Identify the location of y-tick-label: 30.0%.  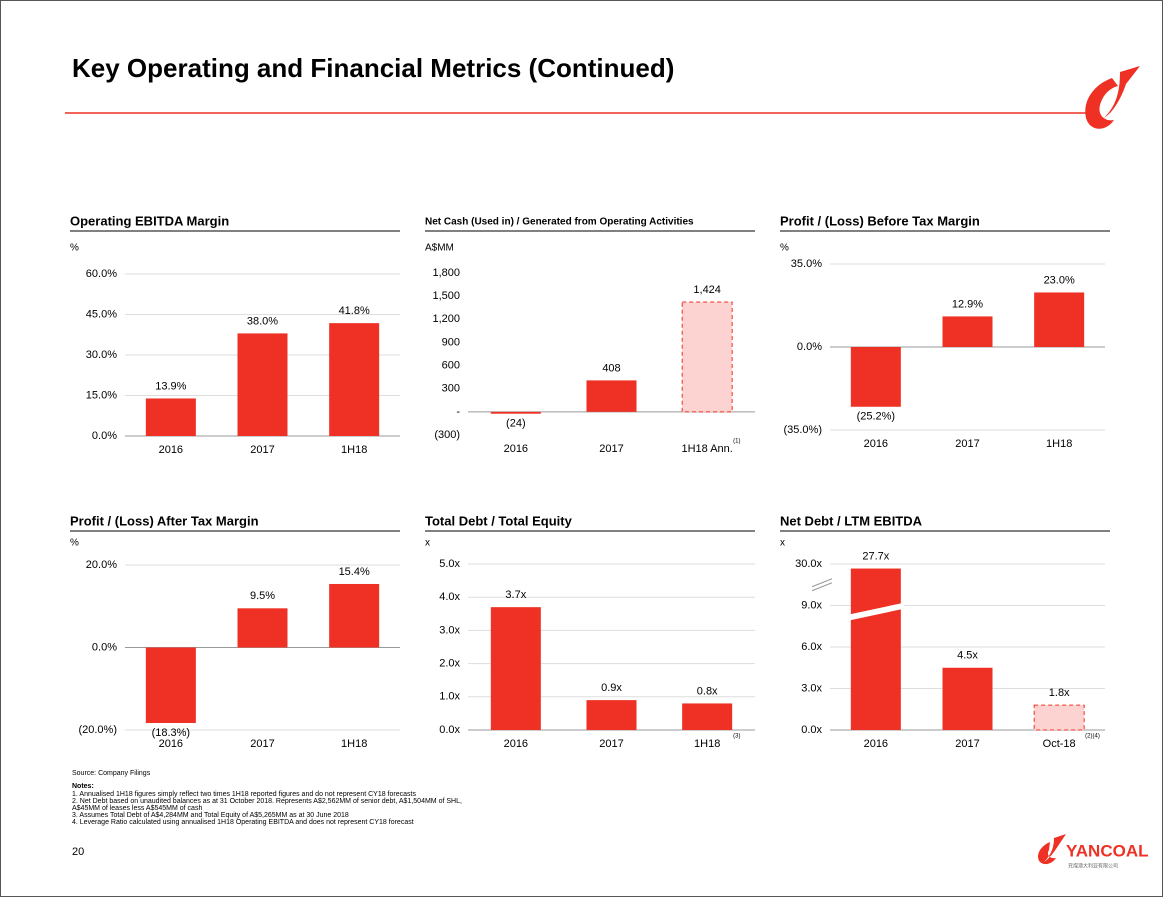
(101, 355).